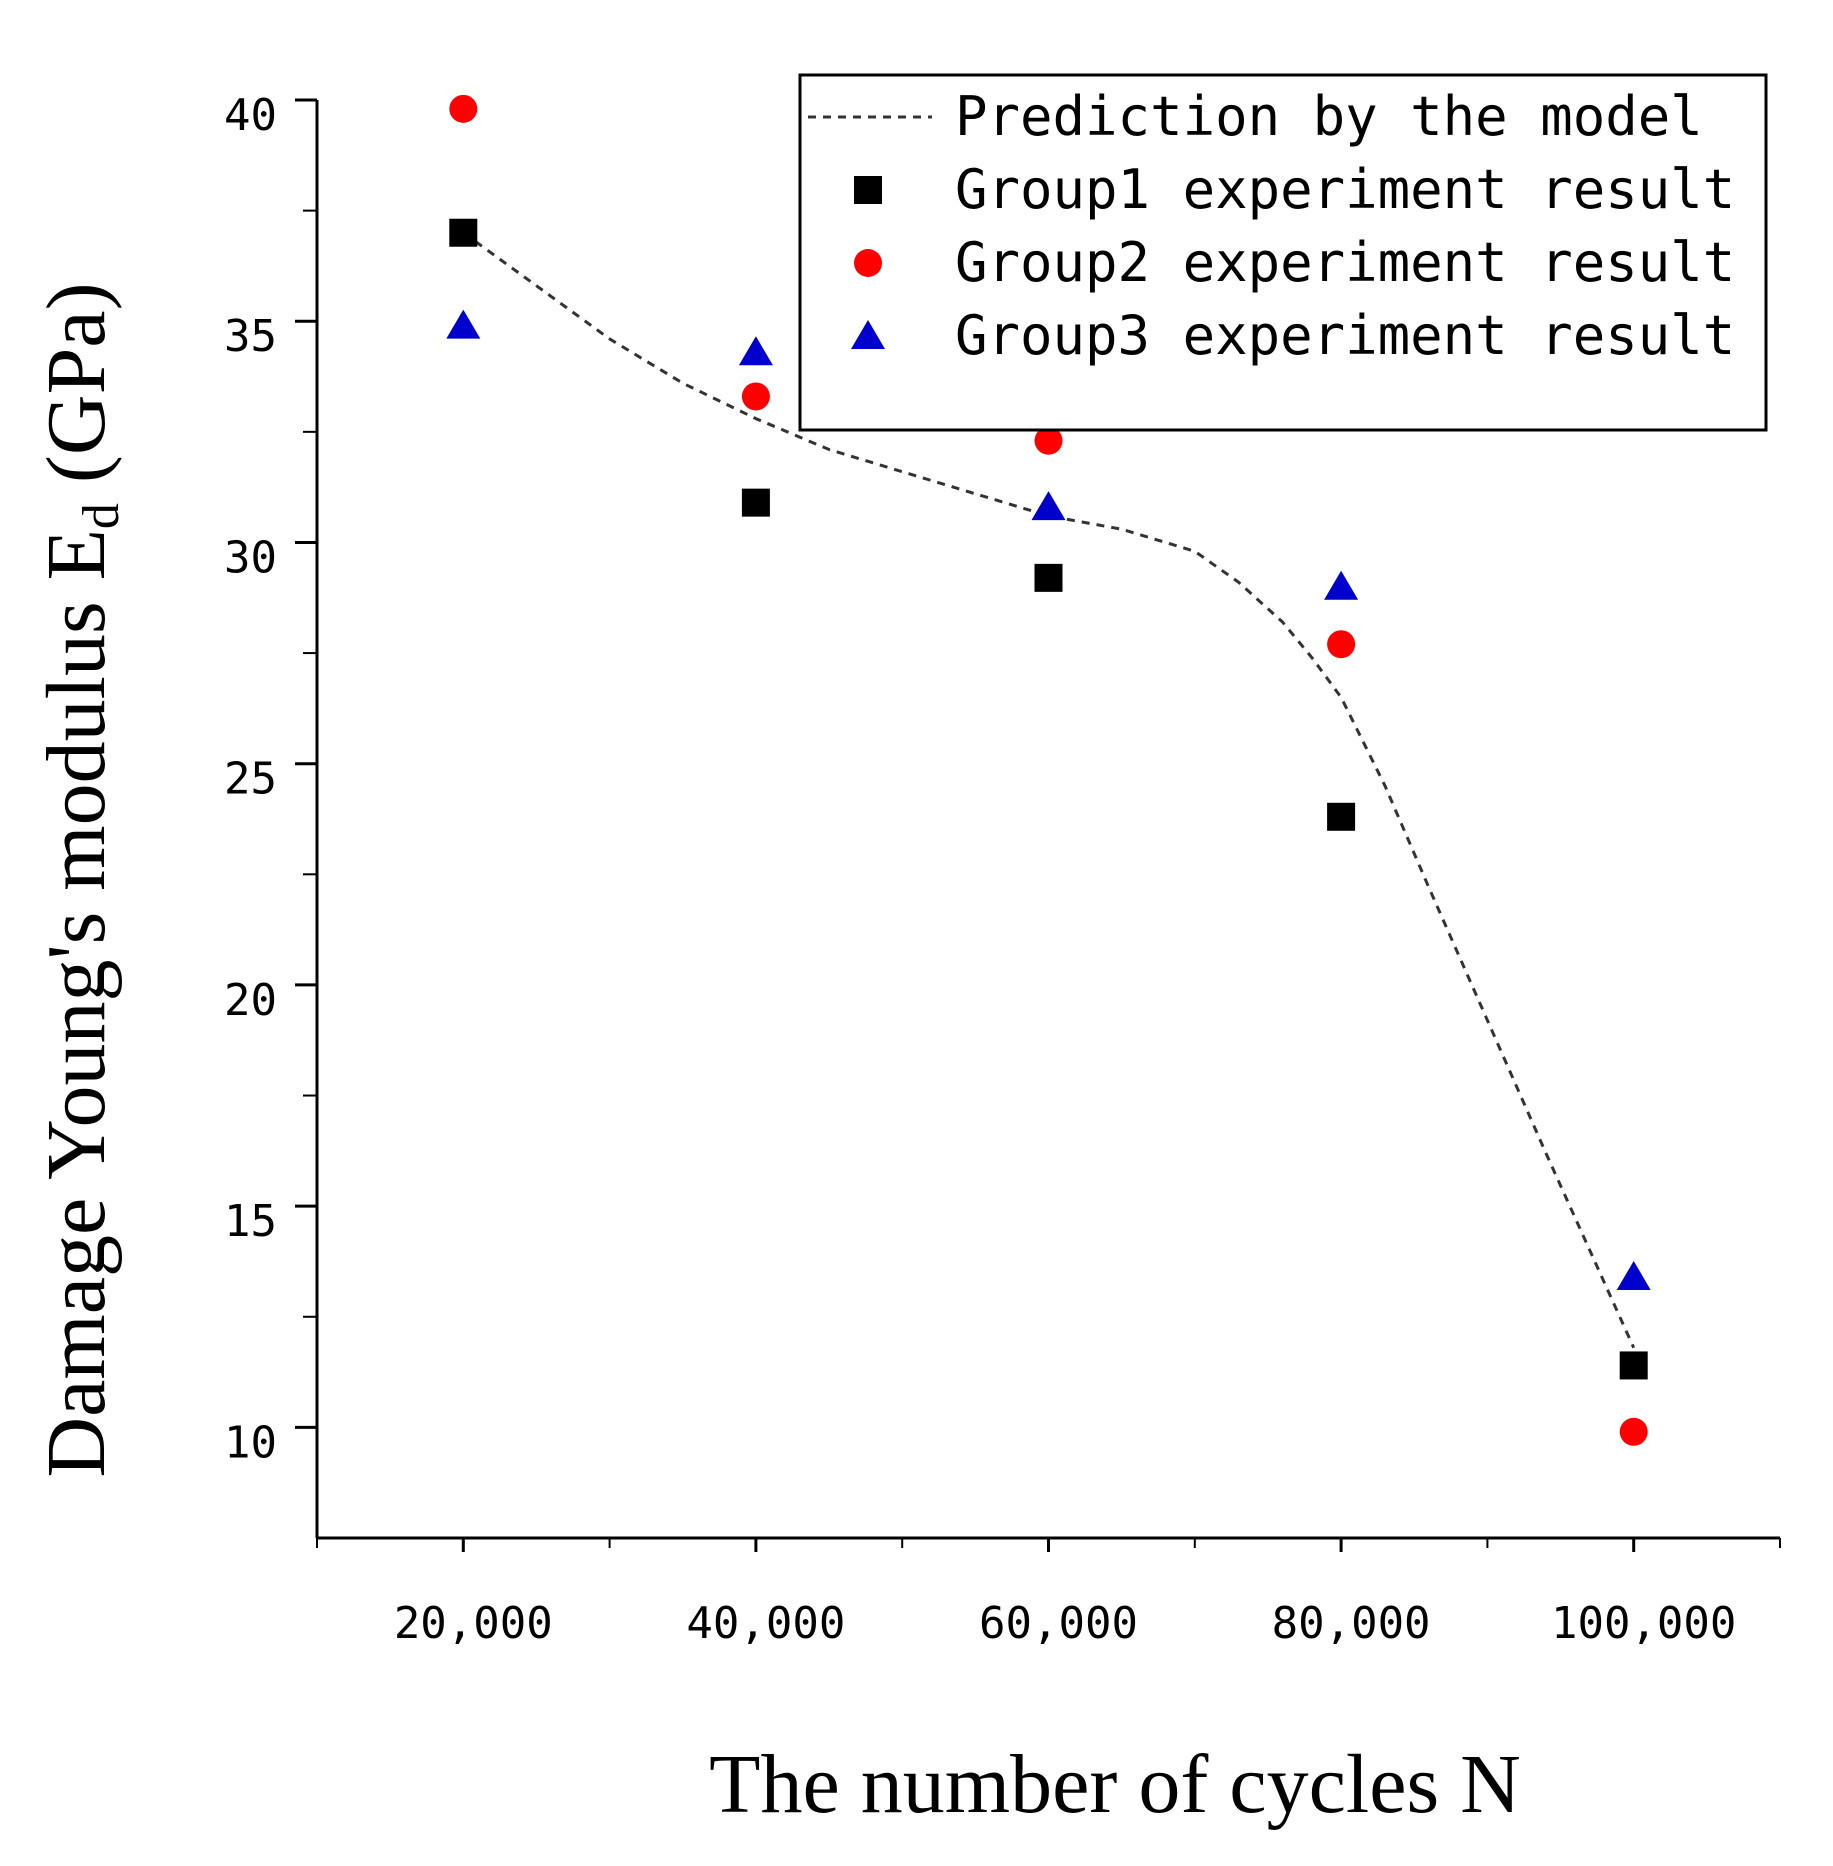 The width and height of the screenshot is (1833, 1866). Describe the element at coordinates (250, 115) in the screenshot. I see `y-tick-label: 40` at that location.